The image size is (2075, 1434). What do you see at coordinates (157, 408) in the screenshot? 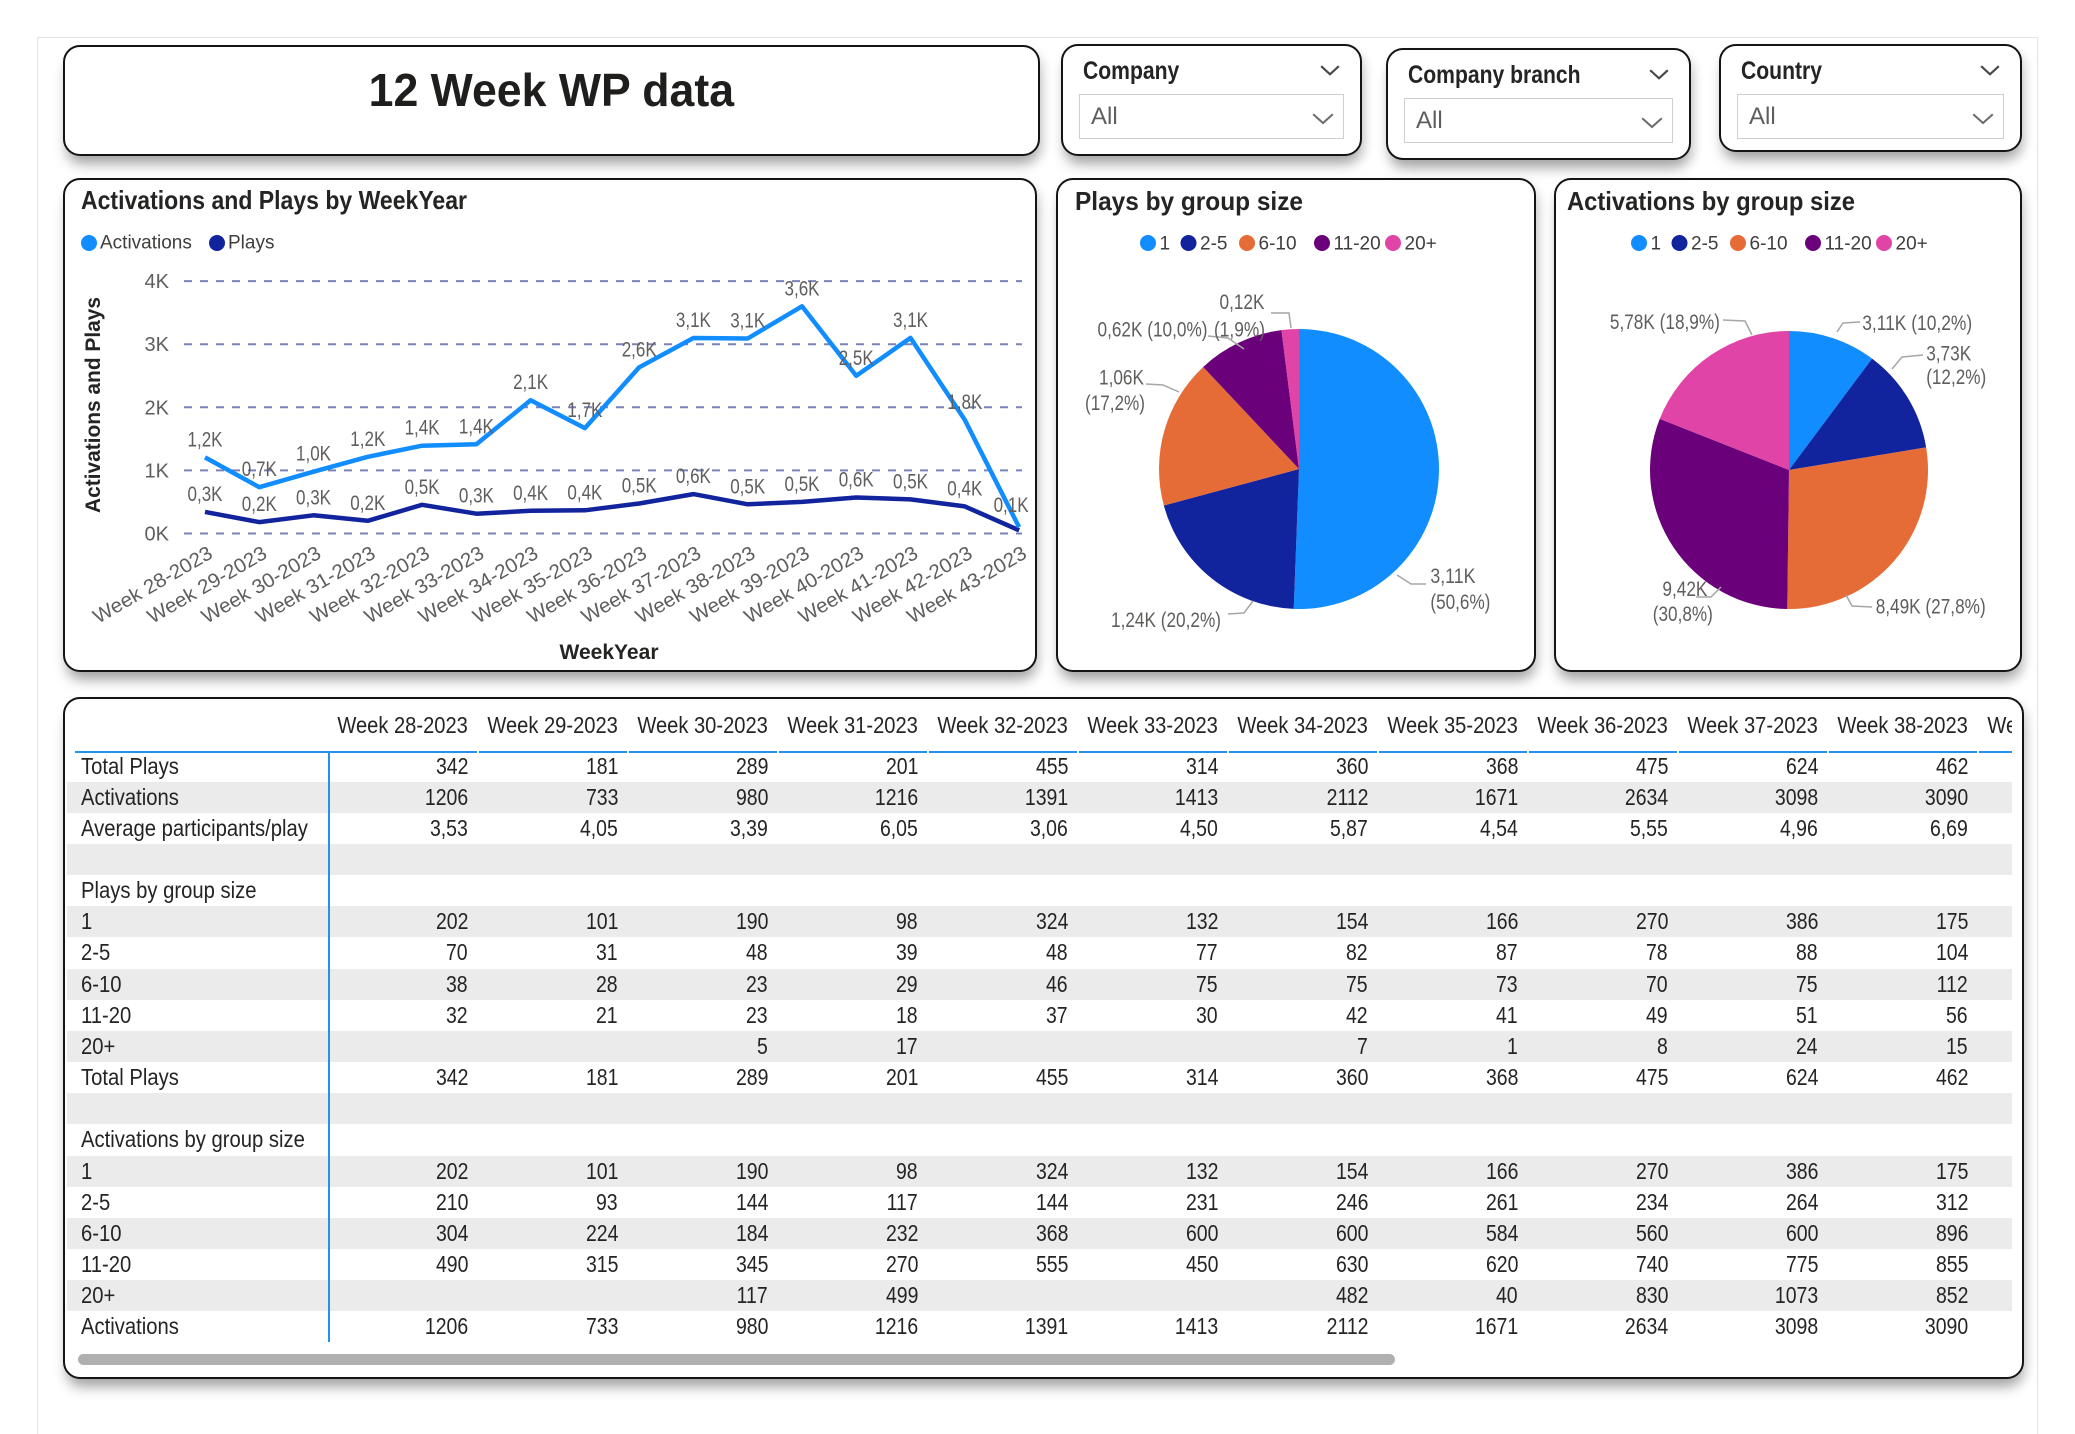
I see `svg-text: 2K` at bounding box center [157, 408].